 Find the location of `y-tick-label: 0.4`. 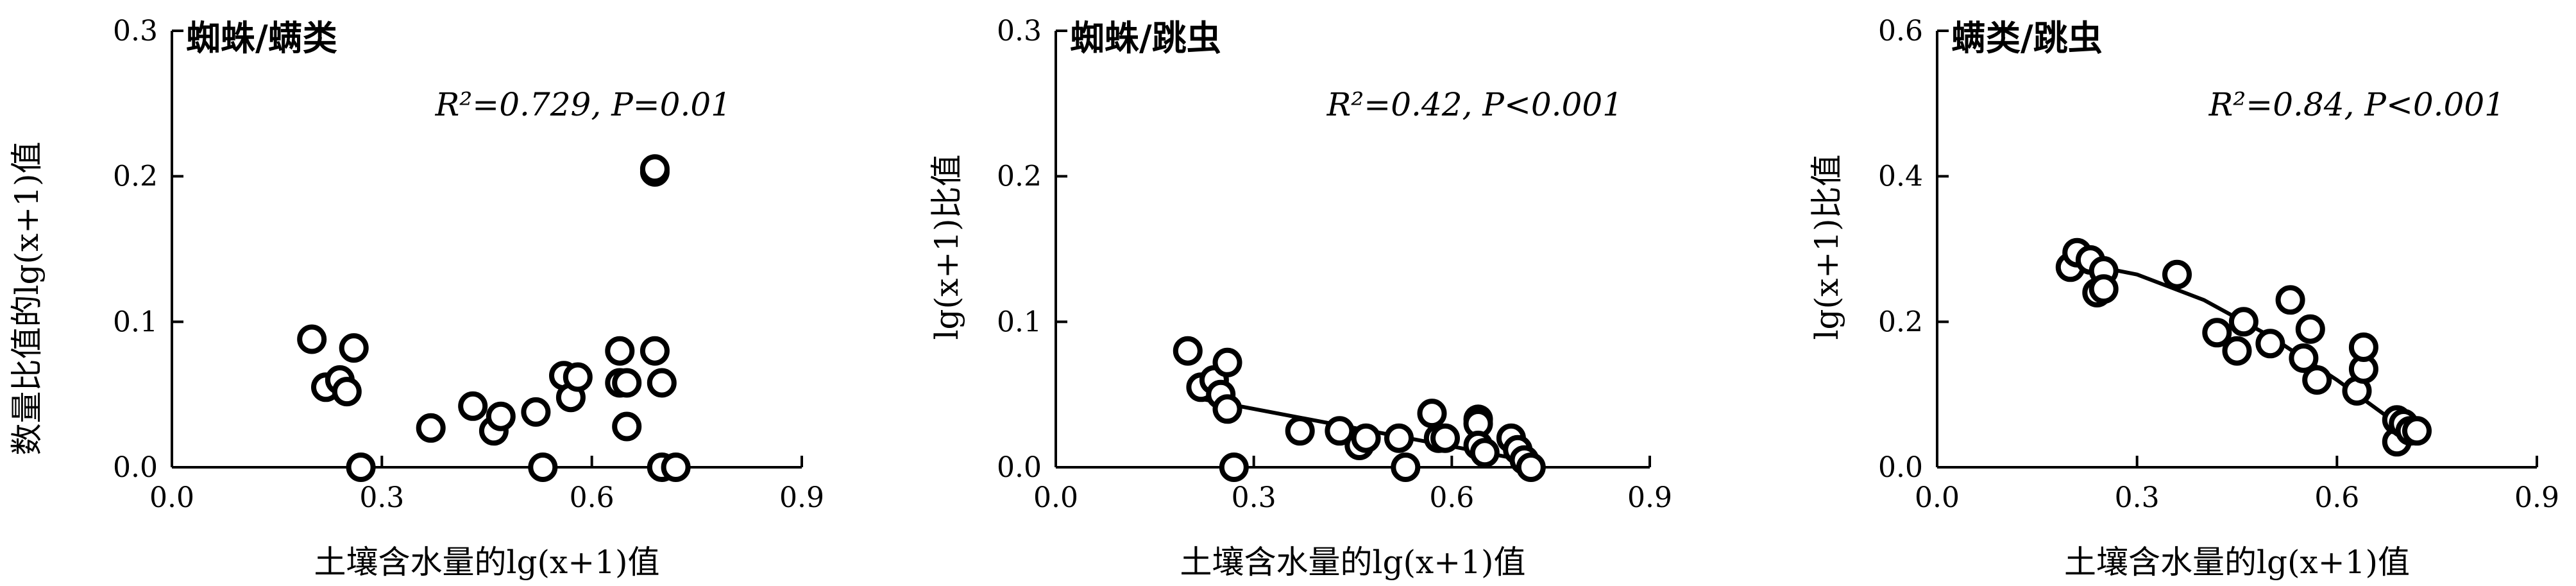

y-tick-label: 0.4 is located at coordinates (1900, 176).